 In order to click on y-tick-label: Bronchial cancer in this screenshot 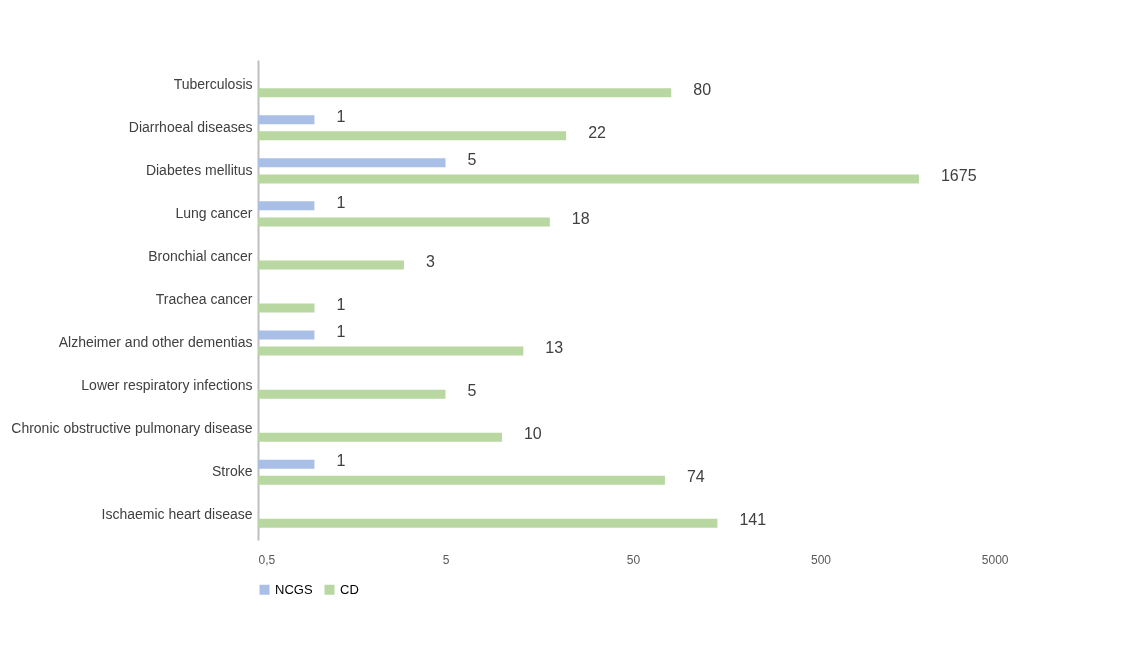, I will do `click(200, 255)`.